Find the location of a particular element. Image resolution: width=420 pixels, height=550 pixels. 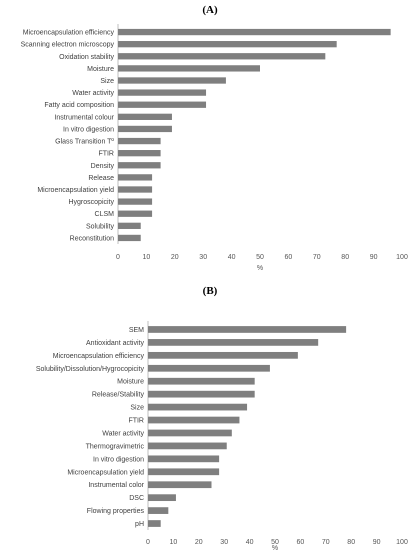

category-label: Hygroscopicity is located at coordinates (91, 202).